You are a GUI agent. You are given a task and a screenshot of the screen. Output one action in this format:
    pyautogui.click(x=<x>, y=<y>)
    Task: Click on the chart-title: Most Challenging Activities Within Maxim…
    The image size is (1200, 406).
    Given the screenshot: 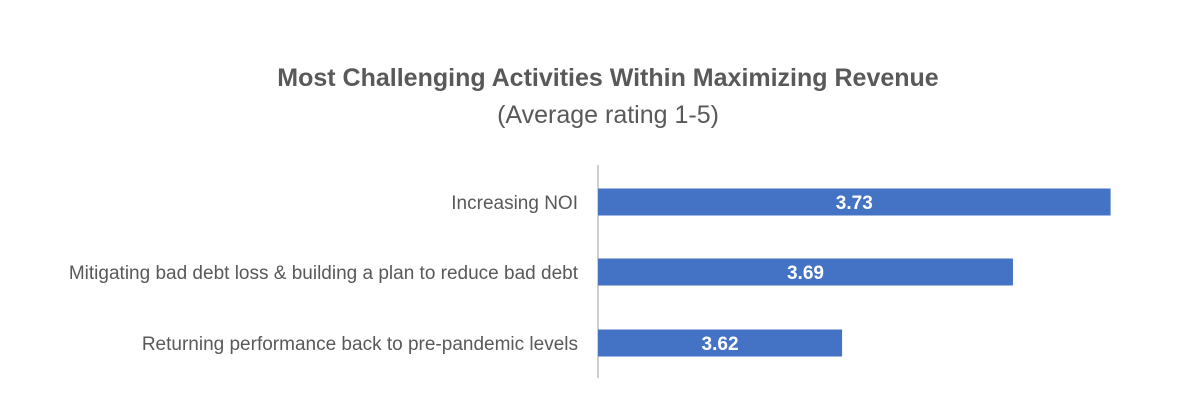 What is the action you would take?
    pyautogui.click(x=608, y=78)
    